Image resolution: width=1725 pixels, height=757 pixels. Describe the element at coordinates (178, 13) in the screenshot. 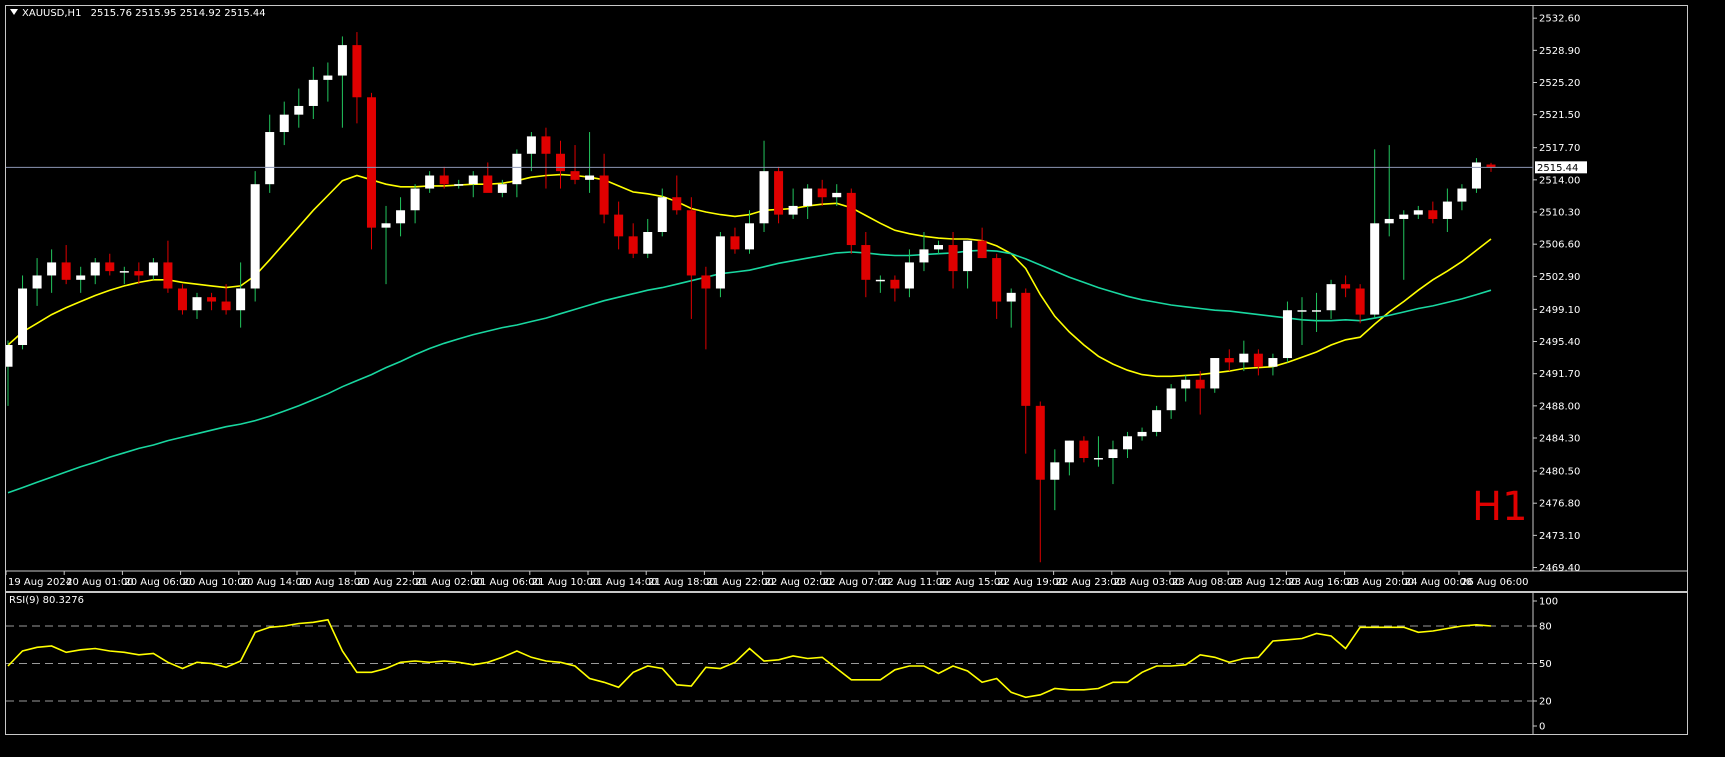

I see `ohlc-readout: 2515.76 2515.95 2514.92 2515.44` at that location.